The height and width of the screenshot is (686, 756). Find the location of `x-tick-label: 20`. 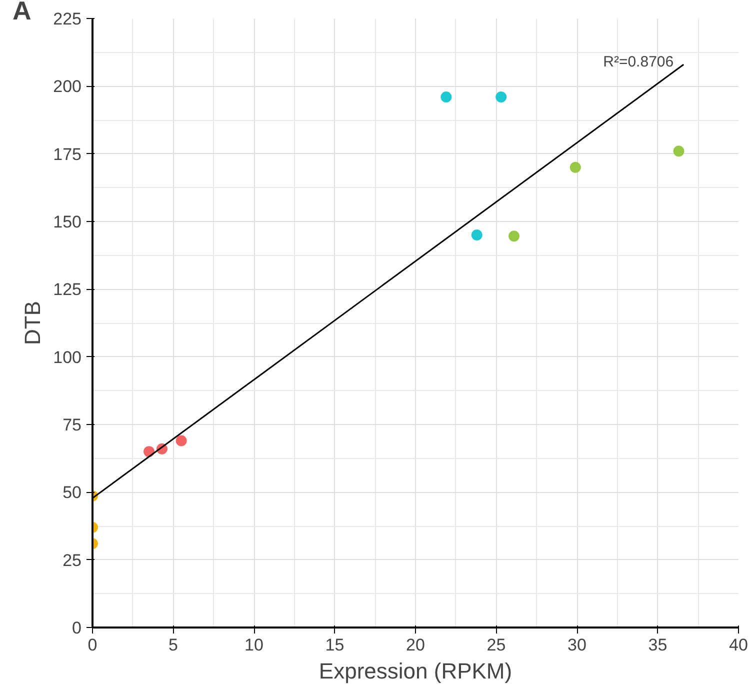

x-tick-label: 20 is located at coordinates (415, 645).